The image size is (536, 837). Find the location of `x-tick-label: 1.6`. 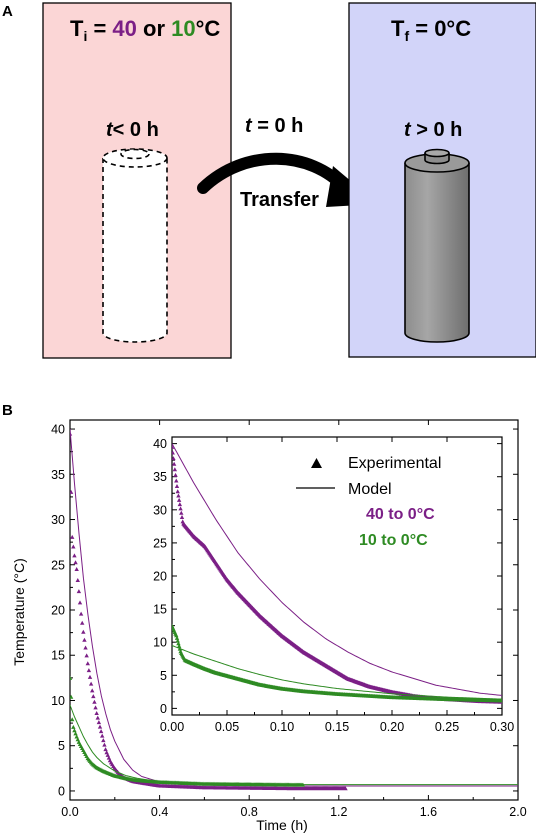

x-tick-label: 1.6 is located at coordinates (428, 812).